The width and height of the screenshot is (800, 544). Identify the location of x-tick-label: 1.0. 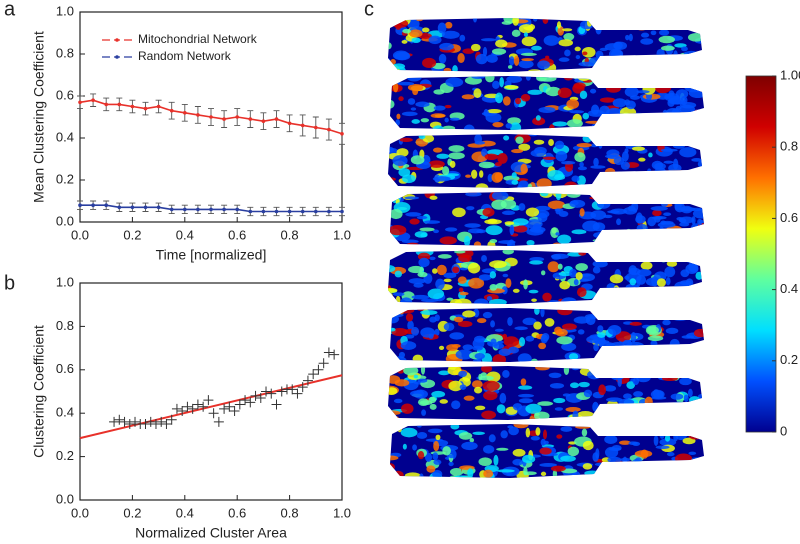
(342, 234).